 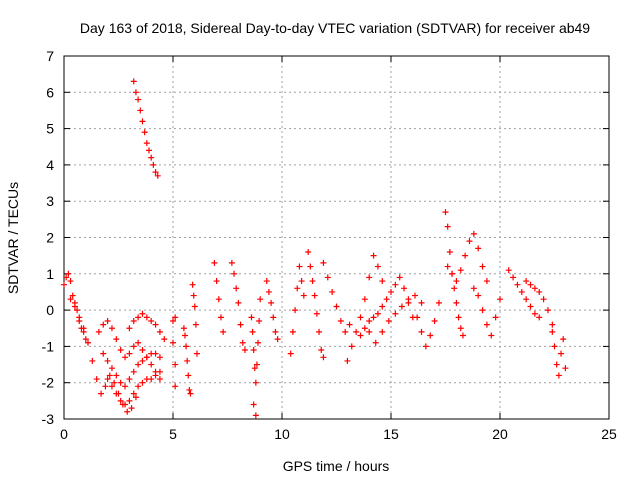 I want to click on y-tick-label: 5, so click(x=50, y=129).